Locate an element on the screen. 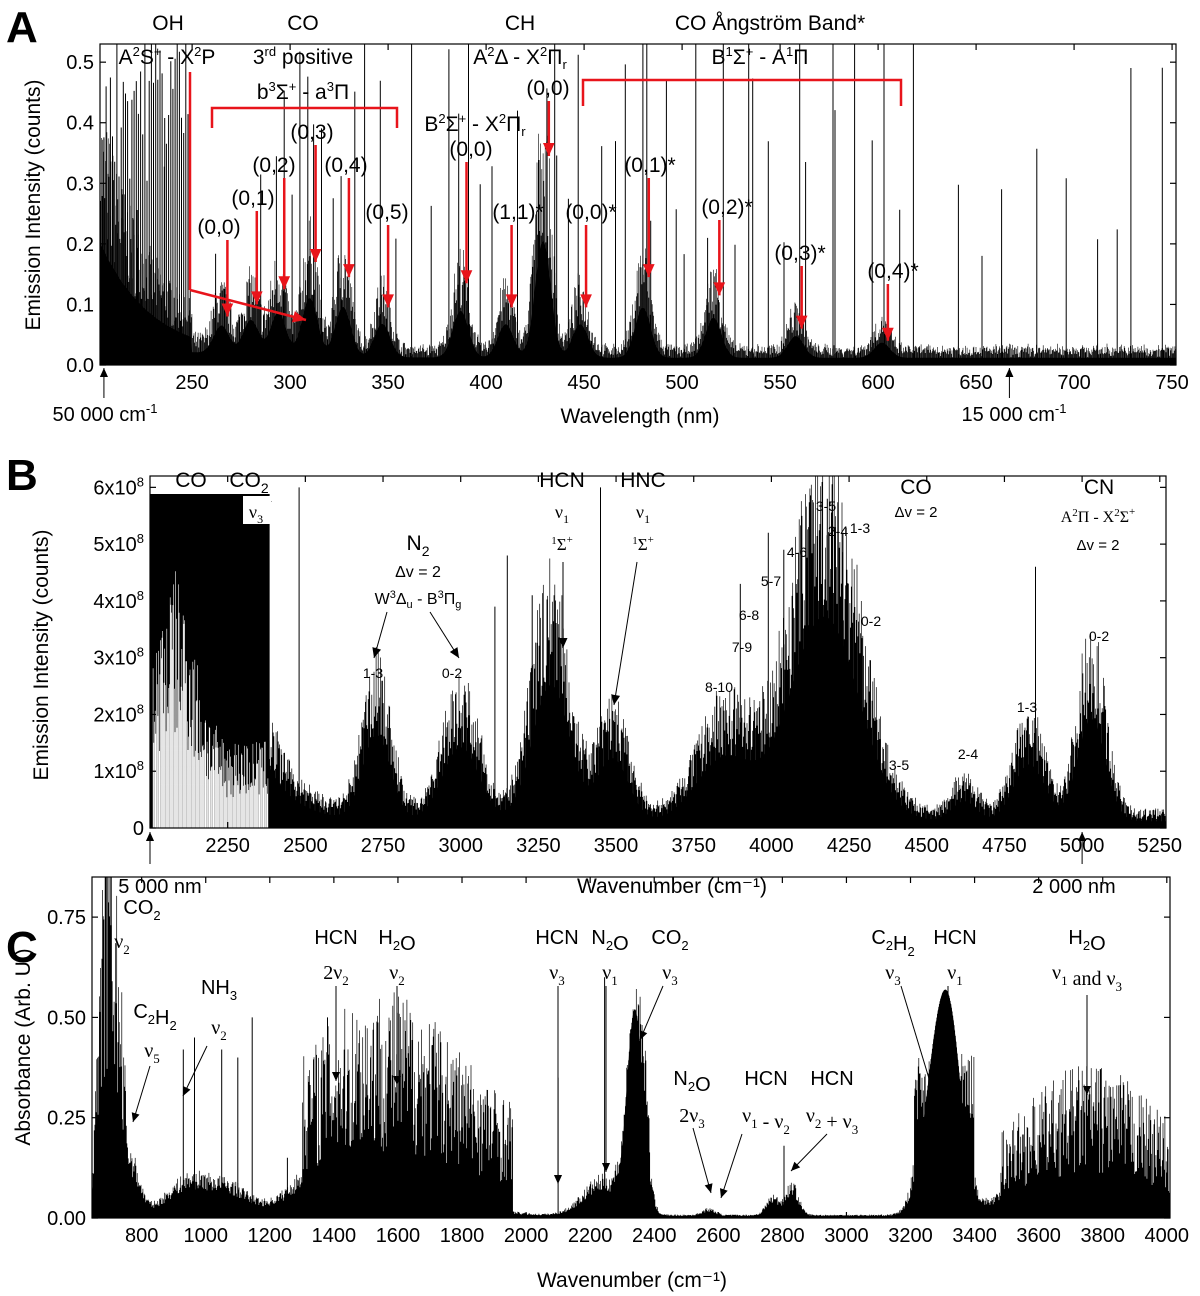 This screenshot has width=1200, height=1296. band-species-0: CO2 is located at coordinates (141, 910).